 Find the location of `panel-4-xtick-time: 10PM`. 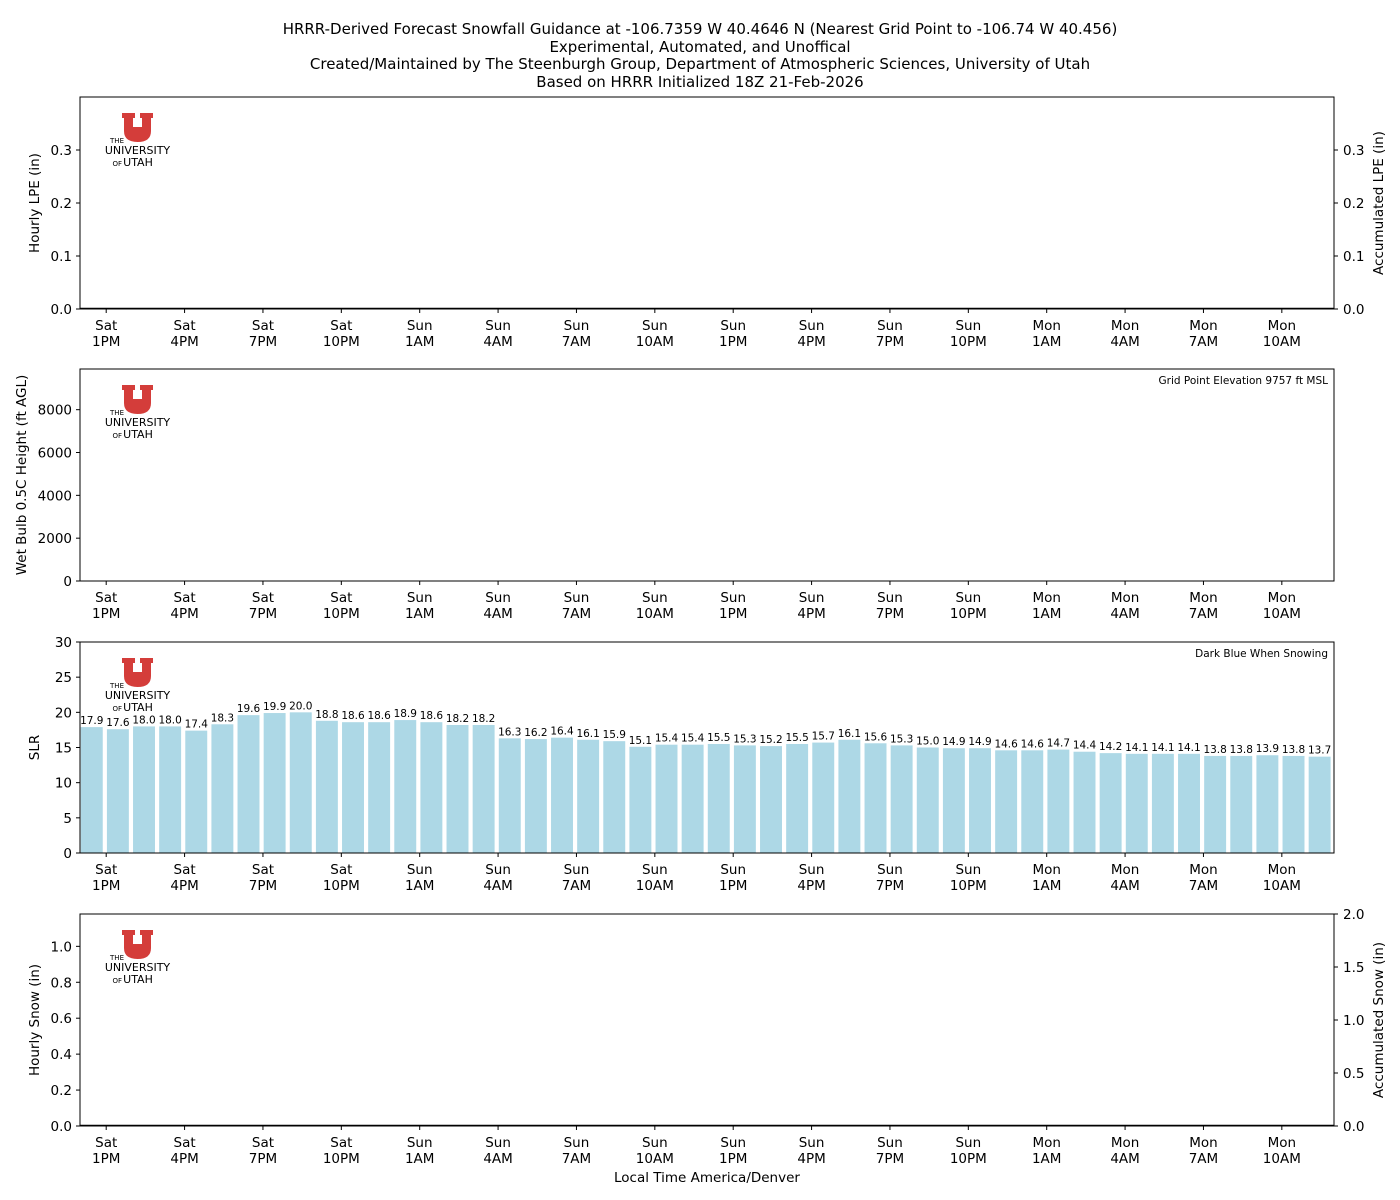

panel-4-xtick-time: 10PM is located at coordinates (341, 1159).